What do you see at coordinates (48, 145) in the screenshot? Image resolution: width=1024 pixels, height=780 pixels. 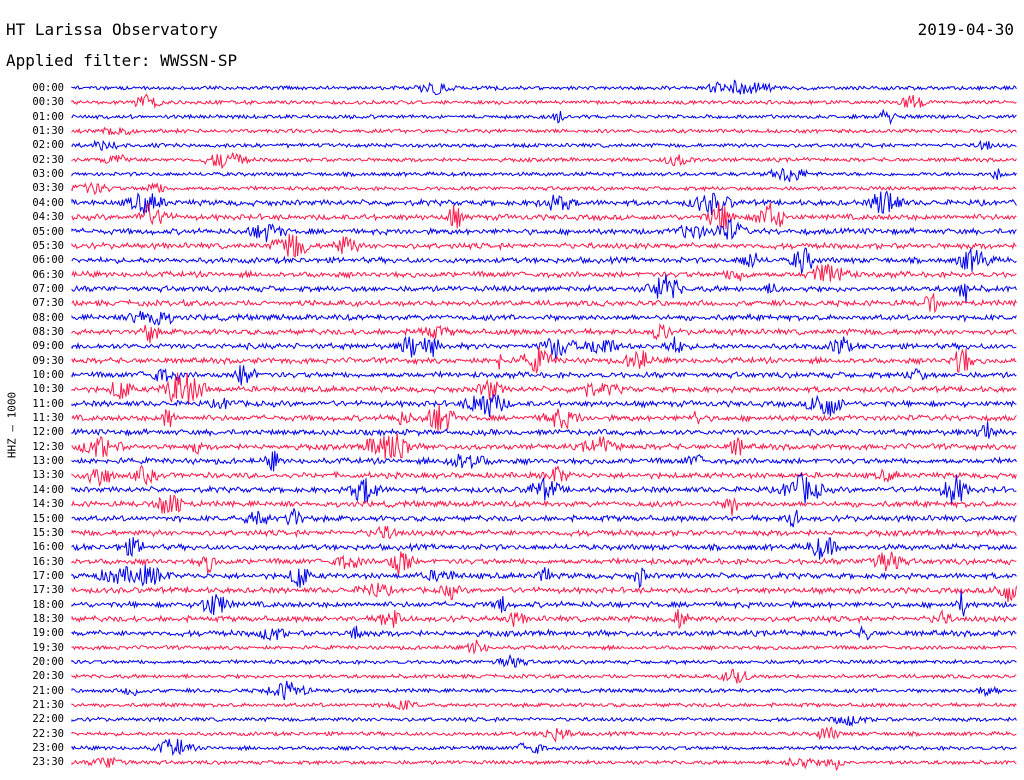 I see `trace-time-label: 02:00` at bounding box center [48, 145].